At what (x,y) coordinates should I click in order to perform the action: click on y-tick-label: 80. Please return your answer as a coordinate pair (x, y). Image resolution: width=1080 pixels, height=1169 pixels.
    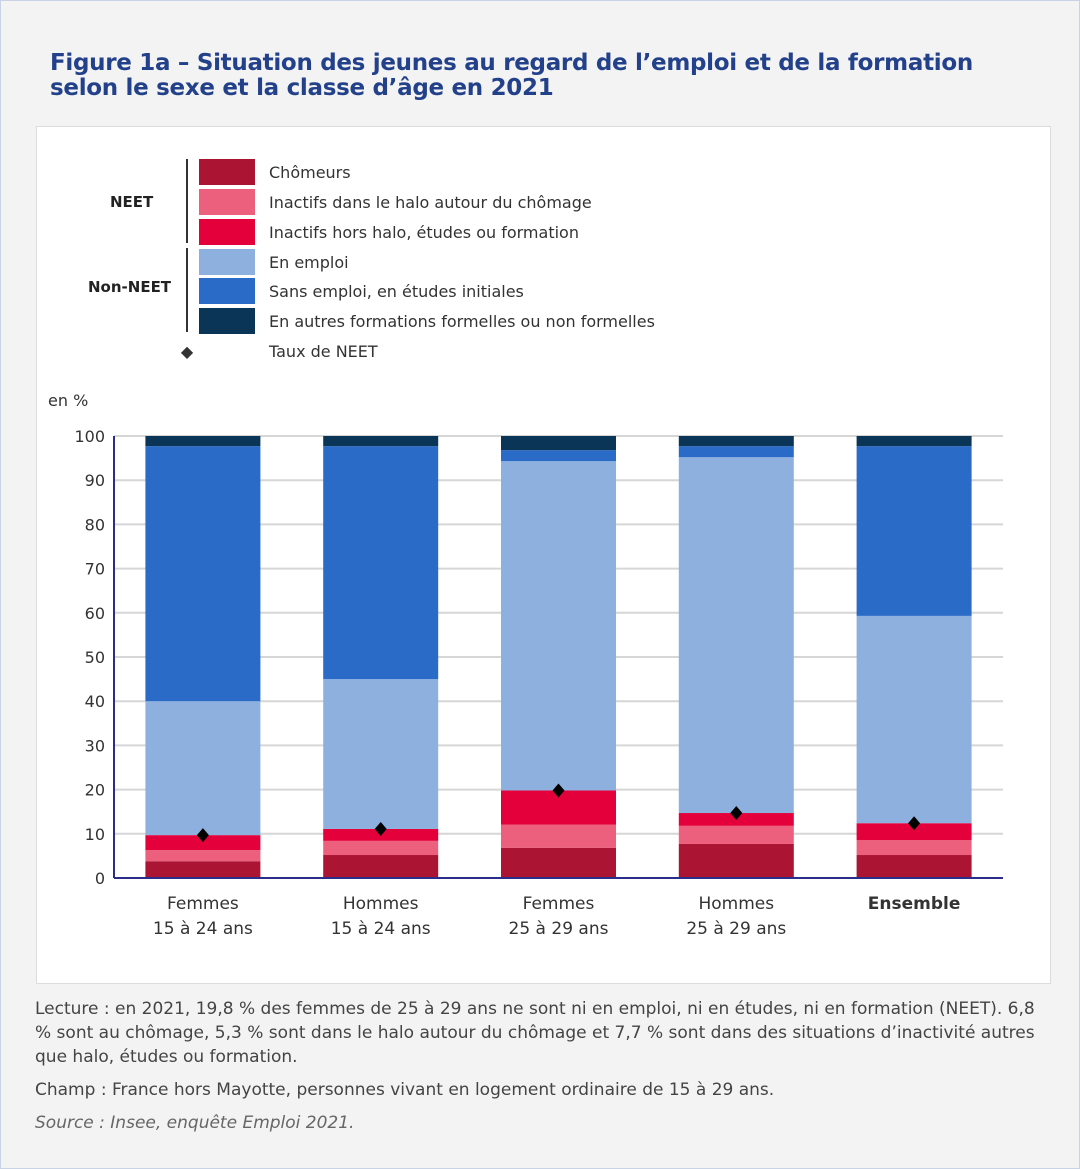
    Looking at the image, I should click on (95, 524).